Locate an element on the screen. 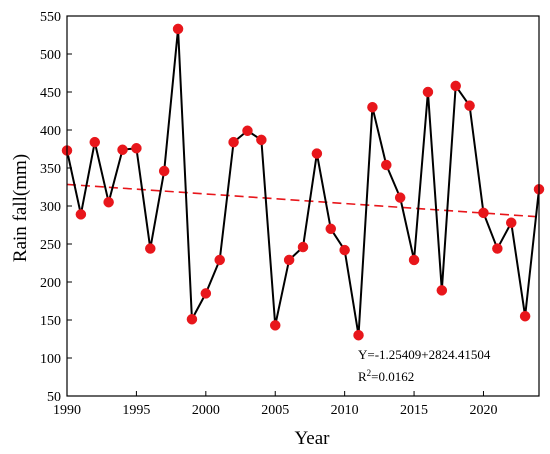 This screenshot has width=550, height=454. x-axis-ticks: 1990 1995 2000 2005 2010 2015 2020 is located at coordinates (275, 404).